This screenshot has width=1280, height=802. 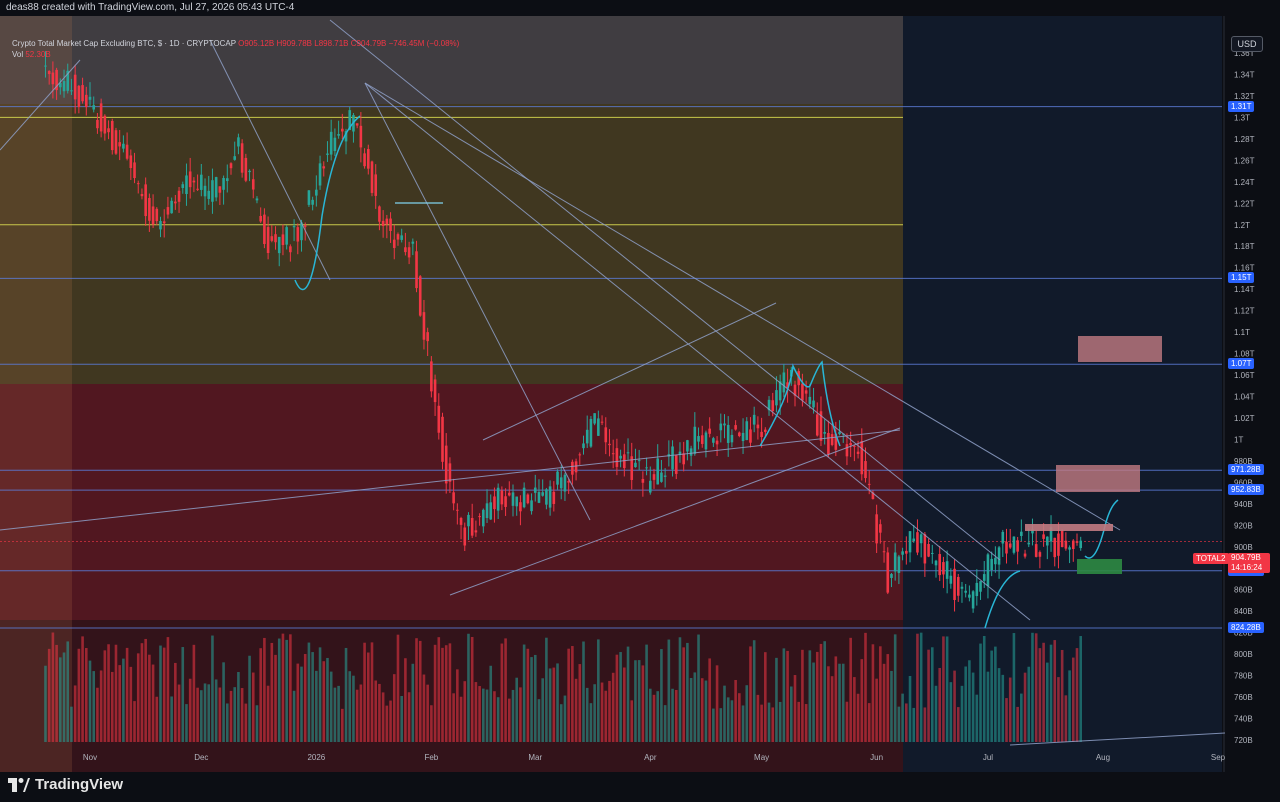 I want to click on price-axis-label: 1.06T, so click(x=1244, y=375).